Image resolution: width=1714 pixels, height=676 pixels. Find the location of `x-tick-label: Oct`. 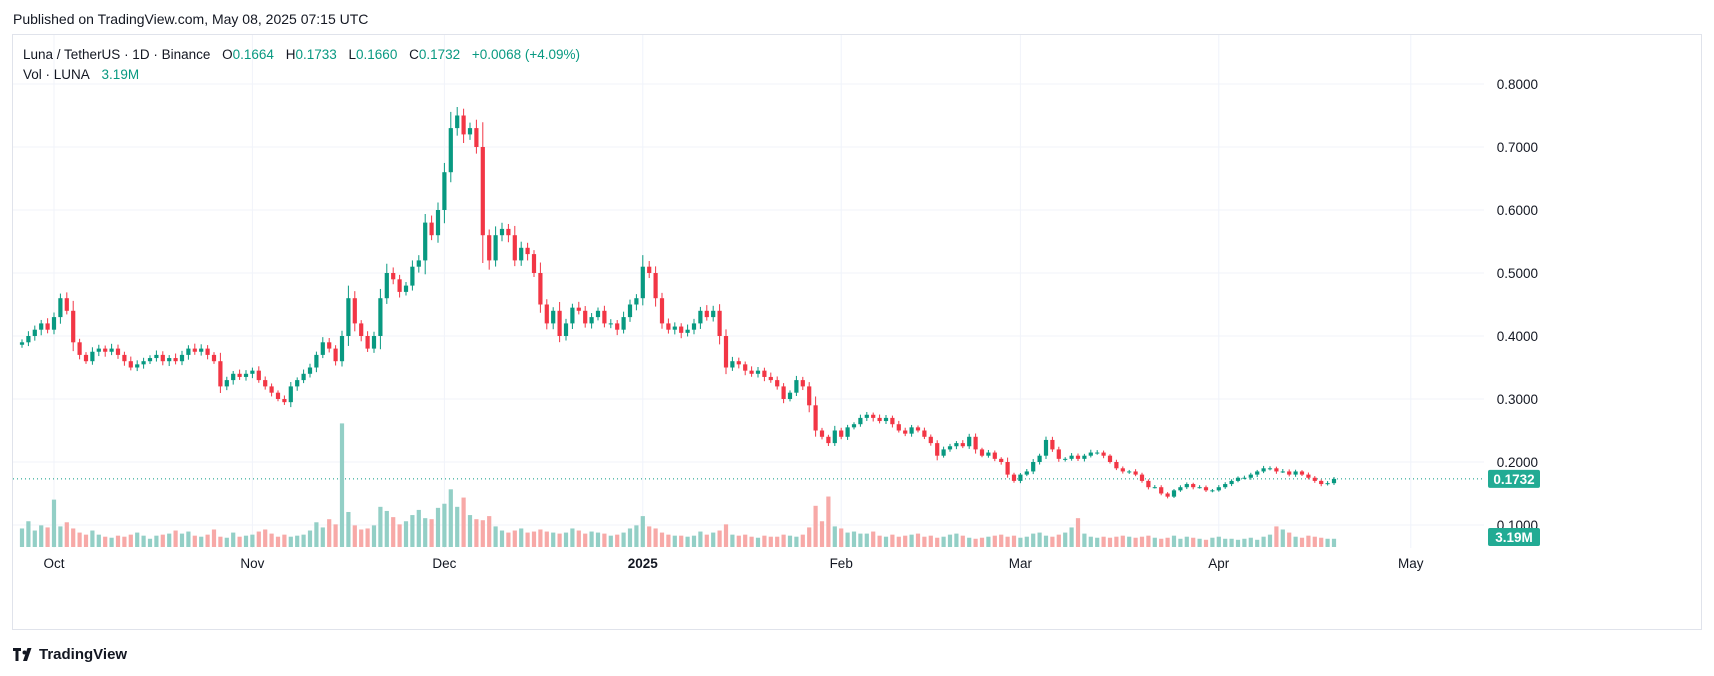

x-tick-label: Oct is located at coordinates (53, 563).